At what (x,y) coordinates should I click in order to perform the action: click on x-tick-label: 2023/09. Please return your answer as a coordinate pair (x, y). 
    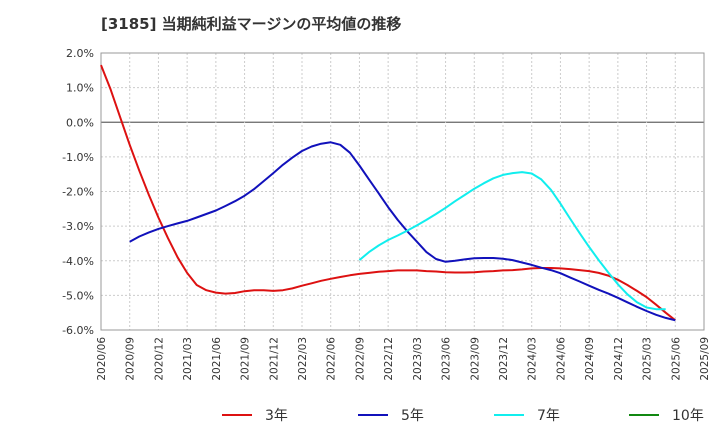
    Looking at the image, I should click on (475, 359).